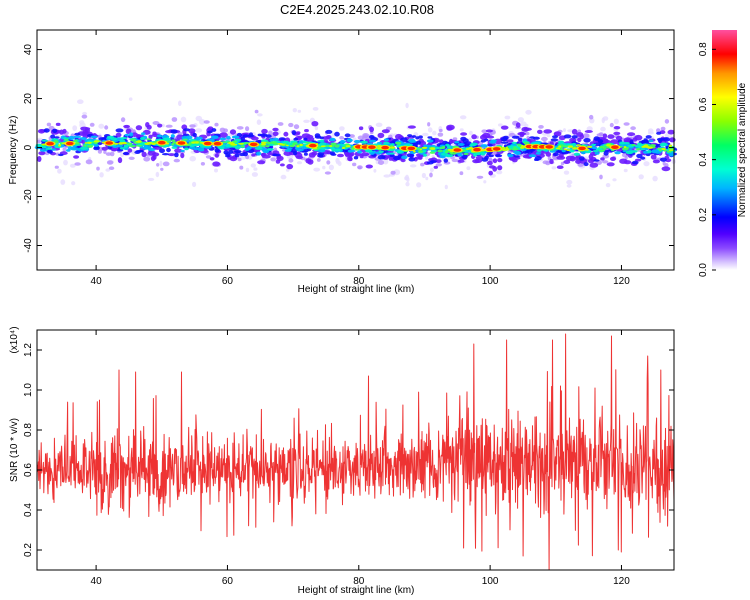 Image resolution: width=750 pixels, height=600 pixels. Describe the element at coordinates (14, 339) in the screenshot. I see `snr-y-multiplier: (x10⁴)` at that location.